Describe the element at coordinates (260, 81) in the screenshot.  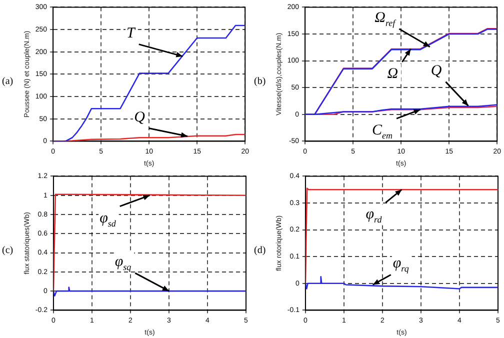
I see `text: (b)` at that location.